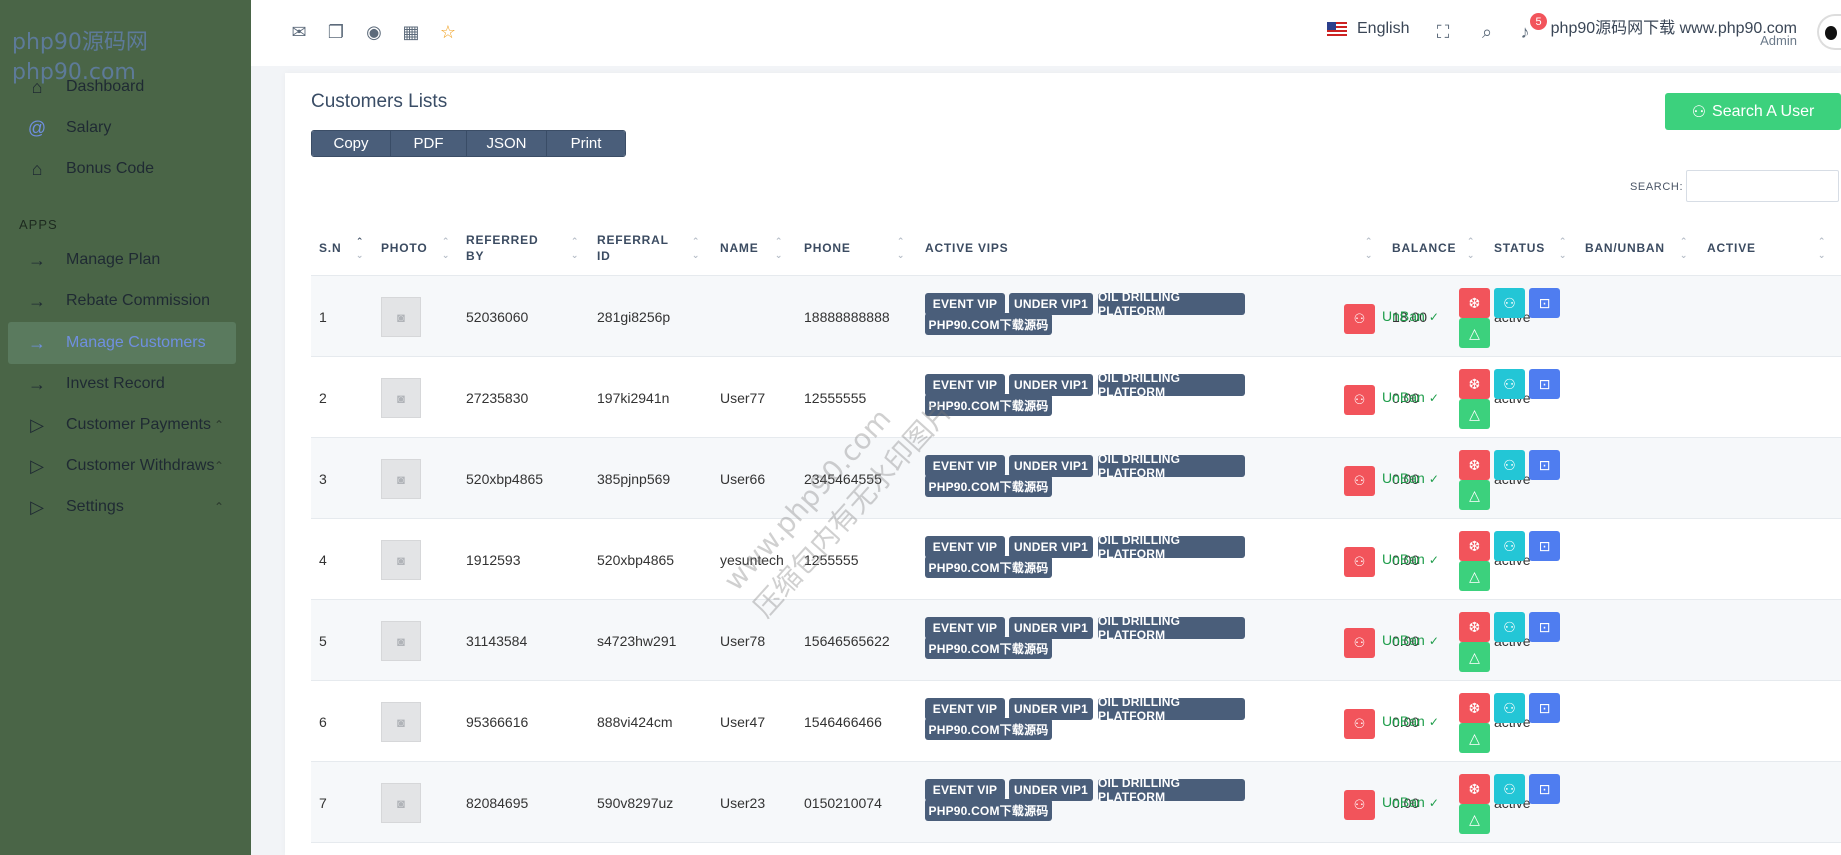 The height and width of the screenshot is (855, 1841). What do you see at coordinates (122, 384) in the screenshot?
I see `sidebar-item-invest-record: → Invest Record` at bounding box center [122, 384].